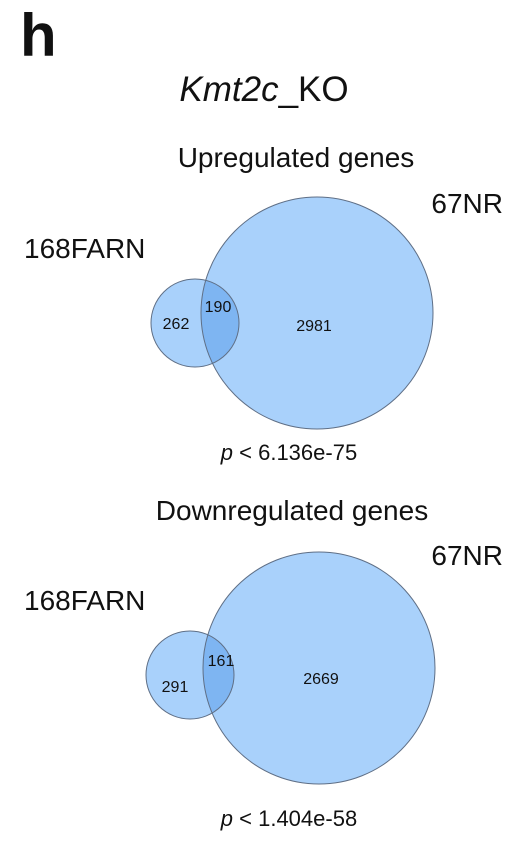 This screenshot has width=528, height=856. What do you see at coordinates (175, 687) in the screenshot?
I see `left-only-count: 291` at bounding box center [175, 687].